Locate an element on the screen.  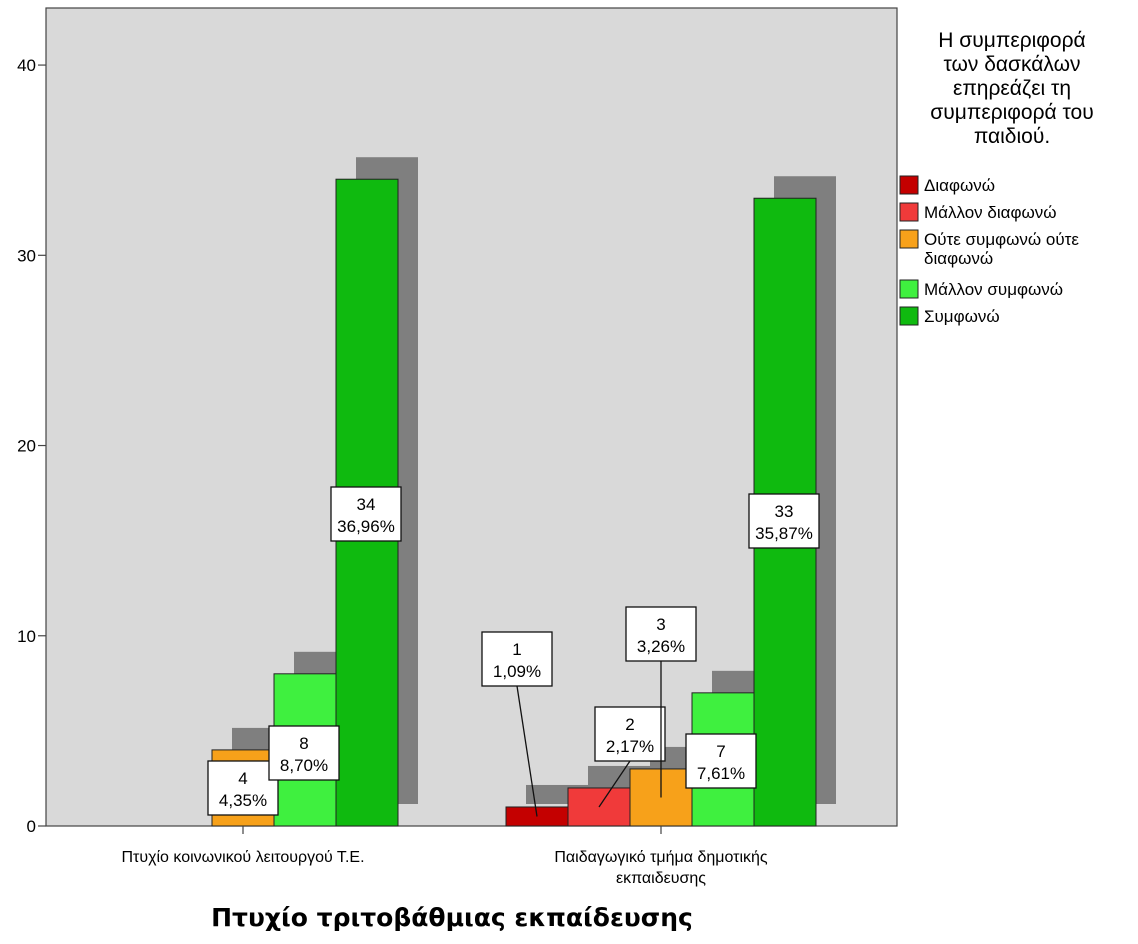
data-label-percent: 1,09% is located at coordinates (517, 671).